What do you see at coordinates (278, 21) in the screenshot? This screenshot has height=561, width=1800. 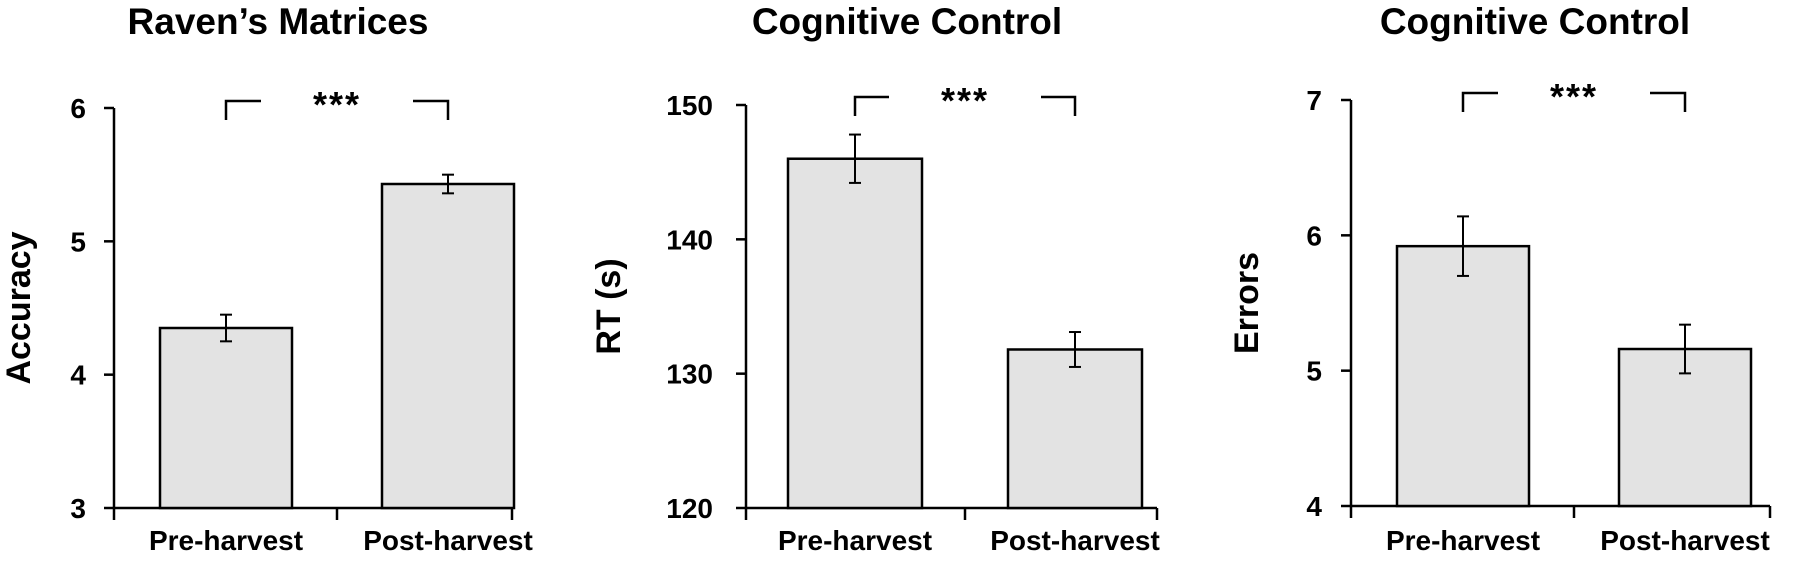 I see `chart-title: Raven’s Matrices` at bounding box center [278, 21].